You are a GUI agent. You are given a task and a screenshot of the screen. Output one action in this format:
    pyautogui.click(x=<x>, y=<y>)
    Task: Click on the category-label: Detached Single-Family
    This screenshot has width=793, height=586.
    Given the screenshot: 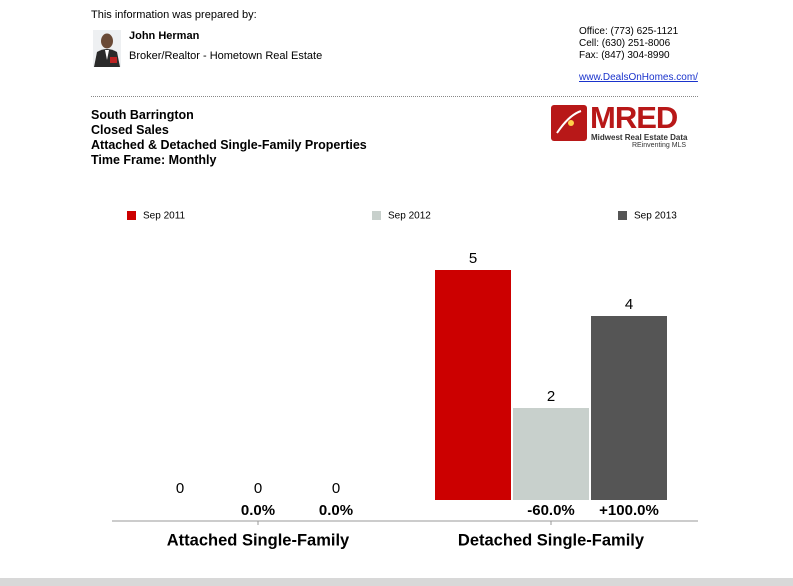 What is the action you would take?
    pyautogui.click(x=551, y=540)
    